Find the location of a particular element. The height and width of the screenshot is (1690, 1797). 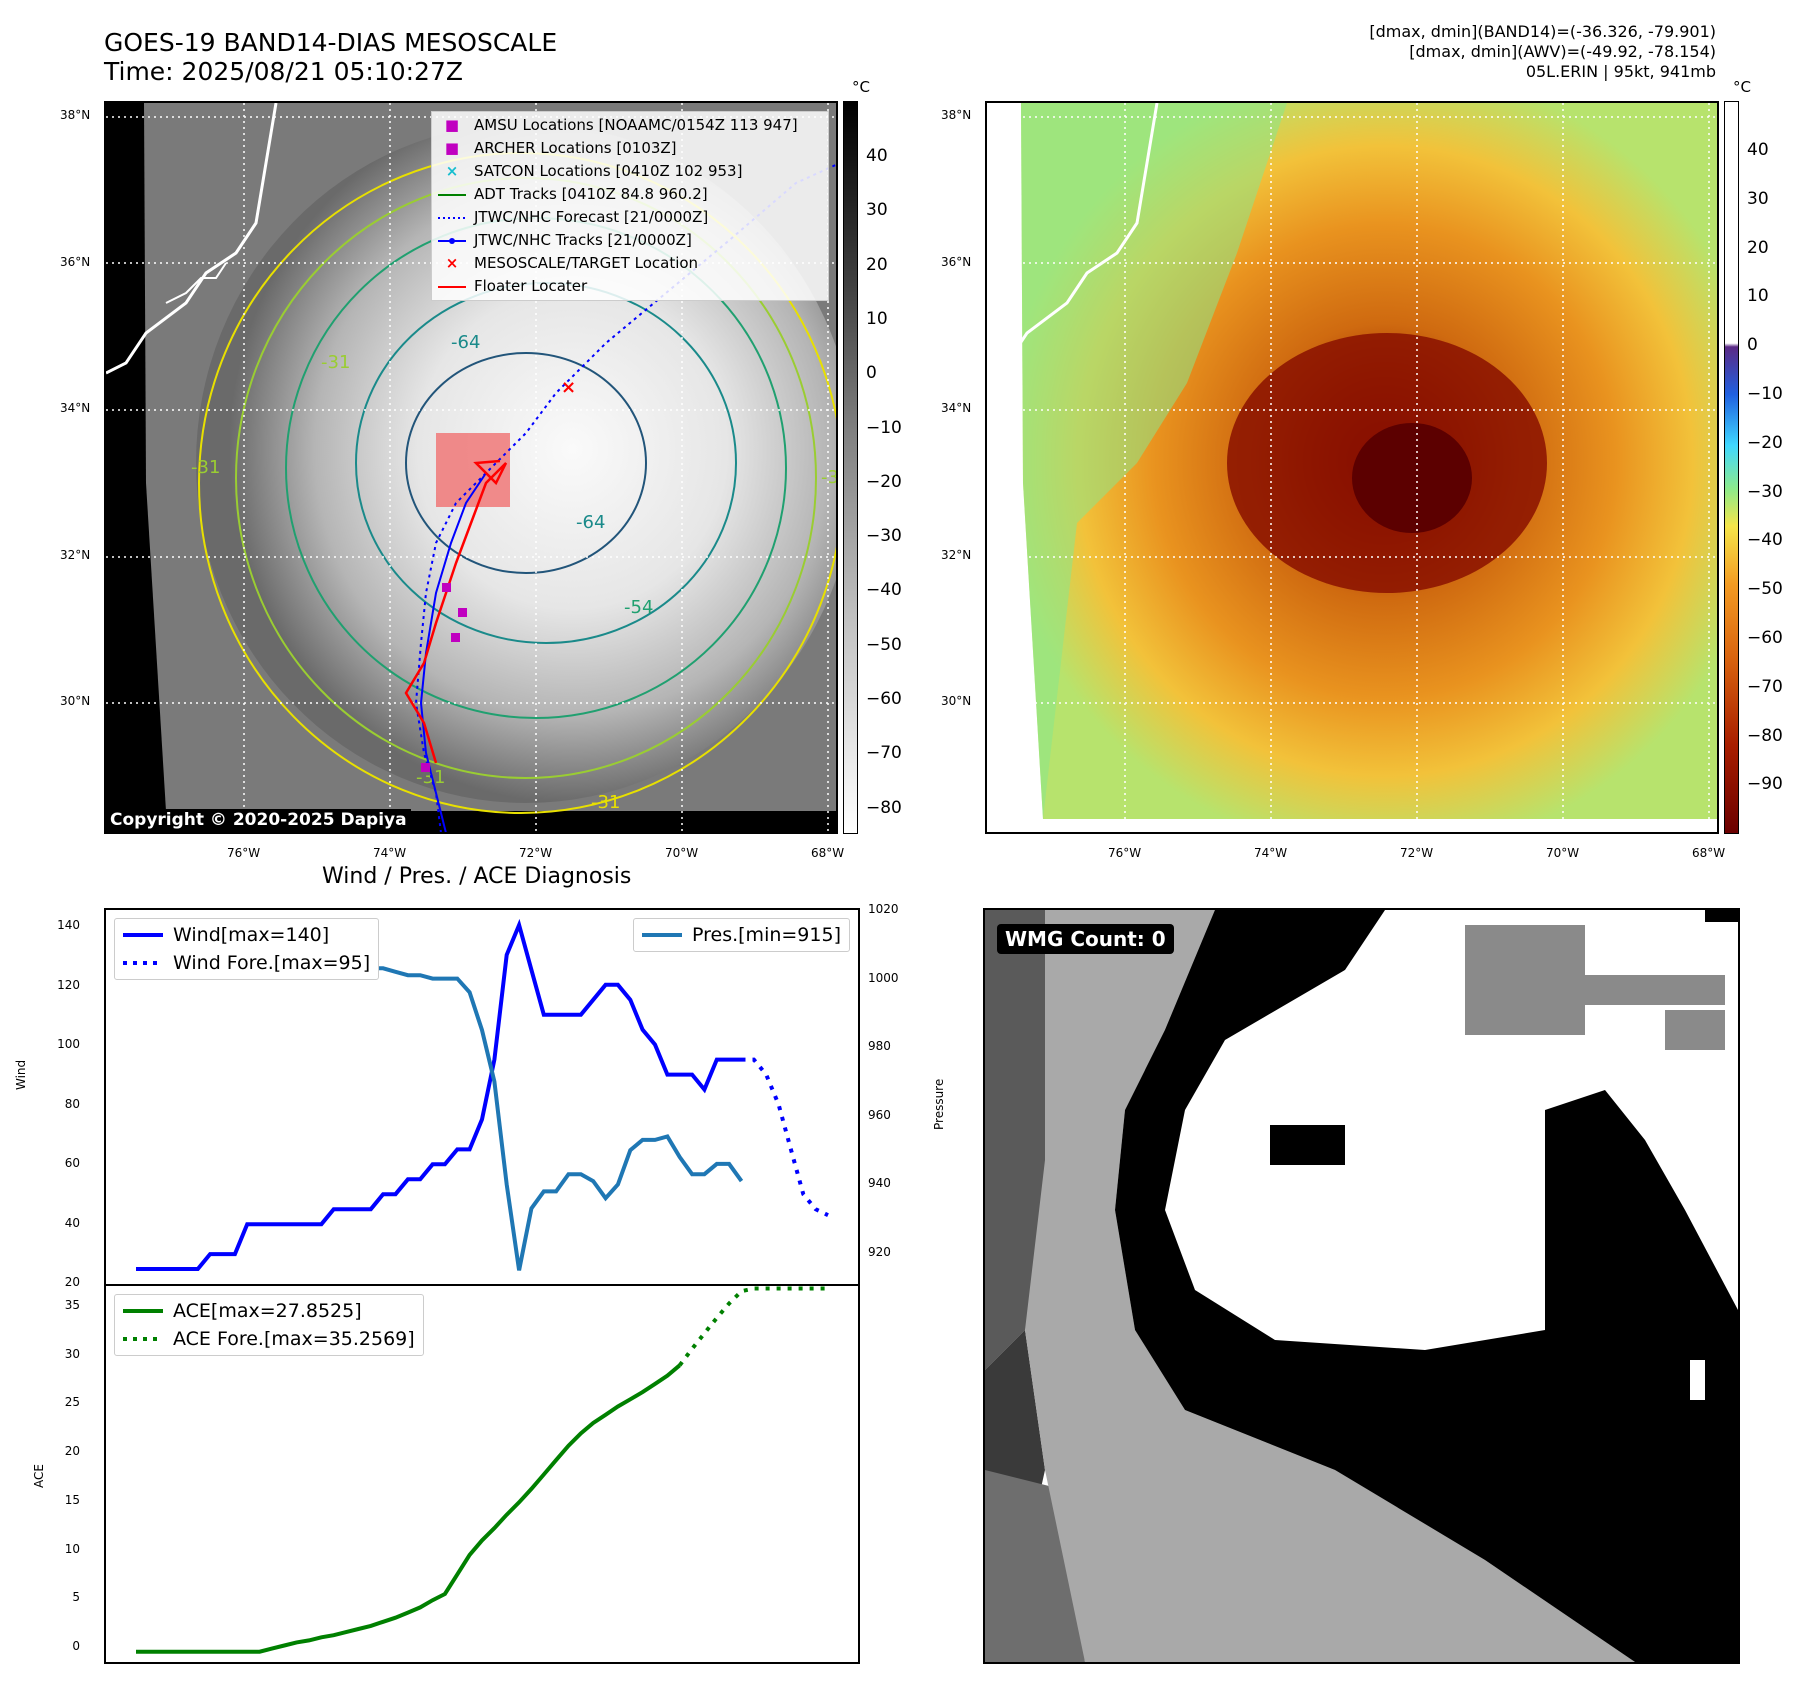

target-marker: × is located at coordinates (568, 387).